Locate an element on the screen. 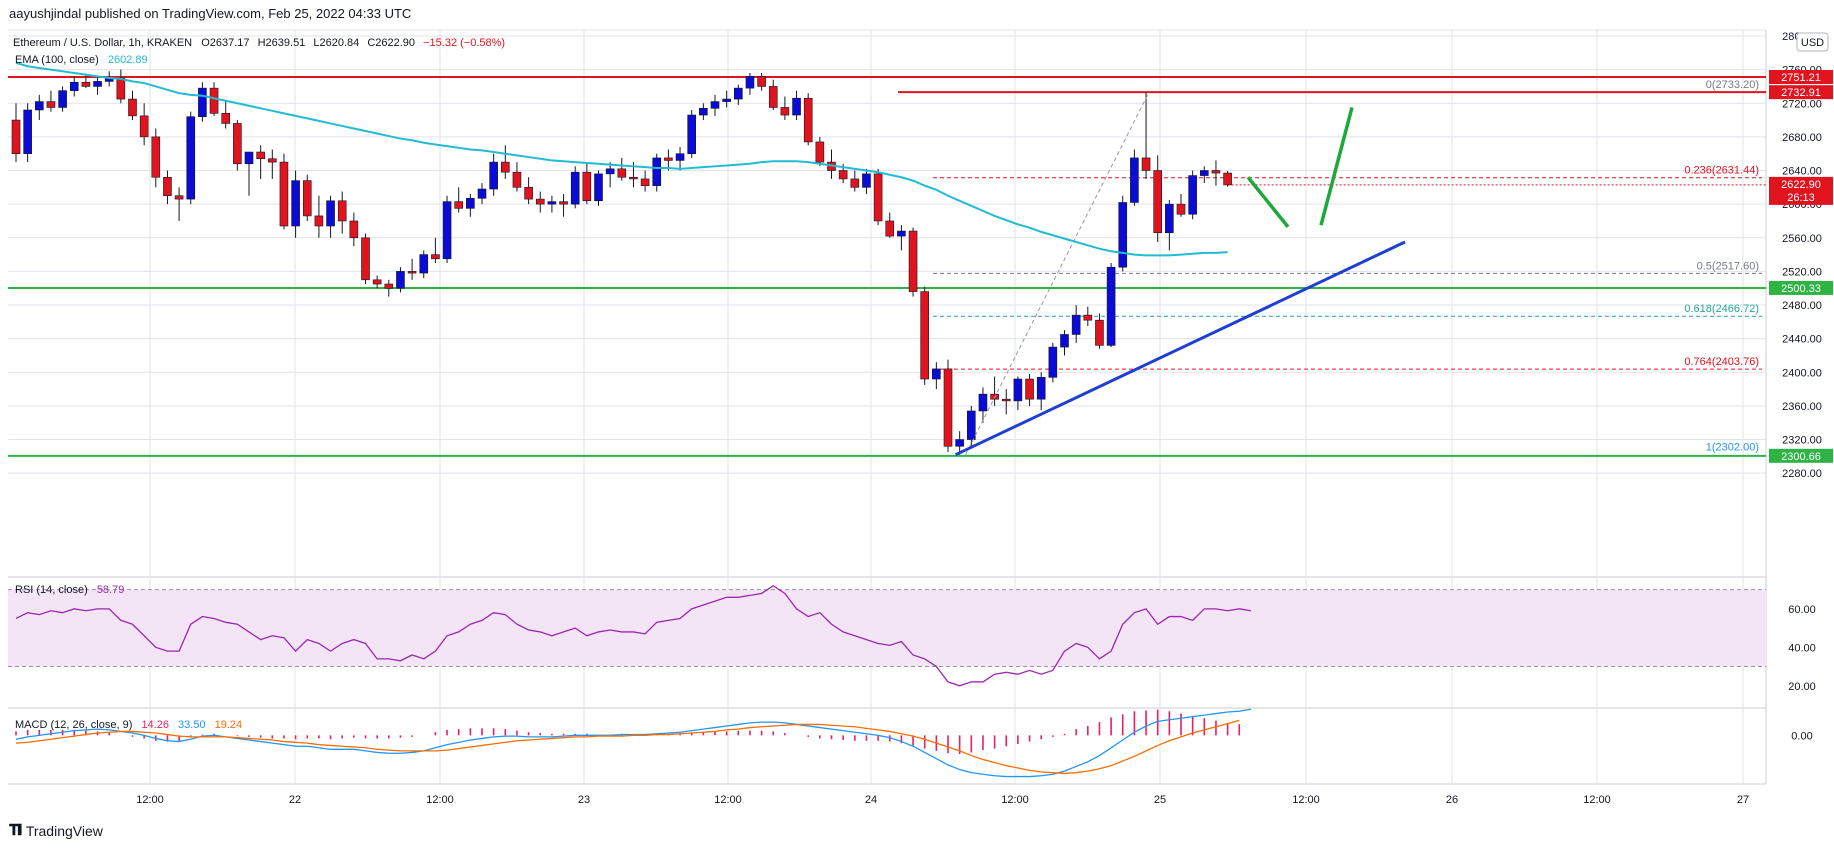 The width and height of the screenshot is (1834, 848). rsi-band is located at coordinates (887, 628).